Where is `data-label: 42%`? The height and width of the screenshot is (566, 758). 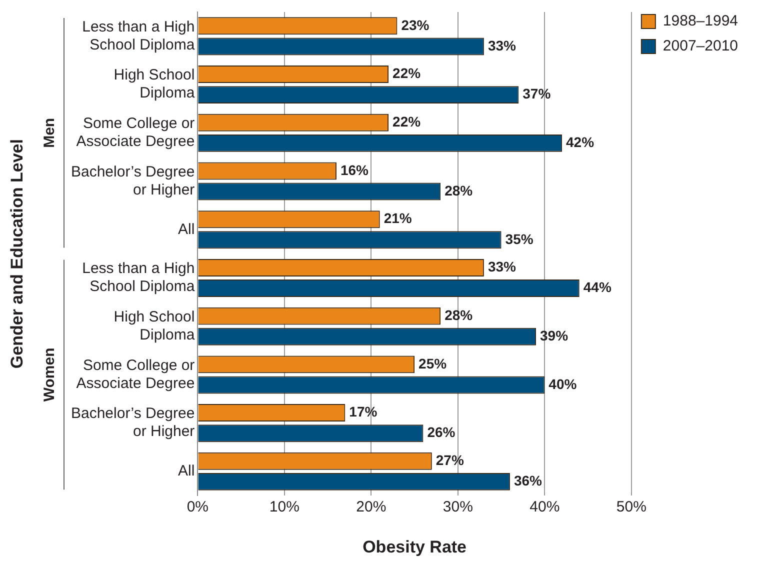
data-label: 42% is located at coordinates (580, 142).